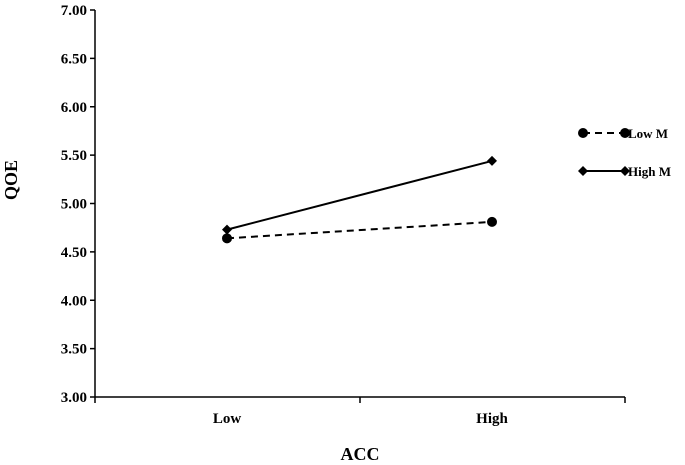  Describe the element at coordinates (74, 59) in the screenshot. I see `y-tick-label: 6.50` at that location.